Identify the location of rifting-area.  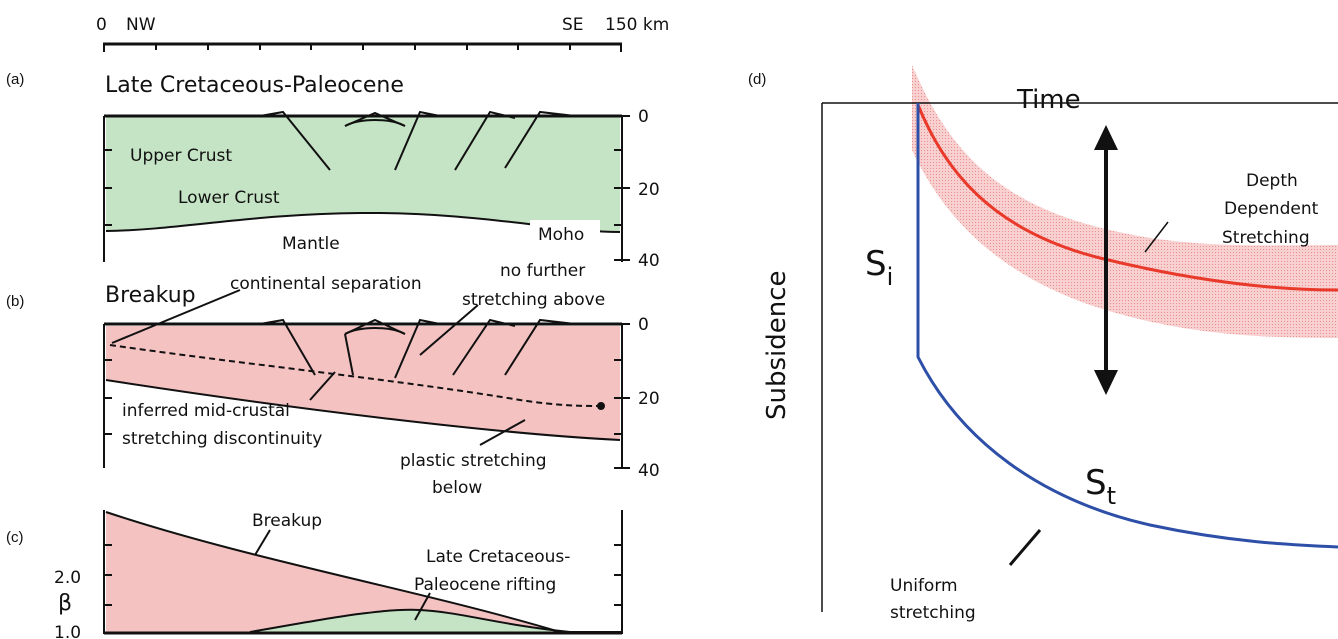
(405, 620).